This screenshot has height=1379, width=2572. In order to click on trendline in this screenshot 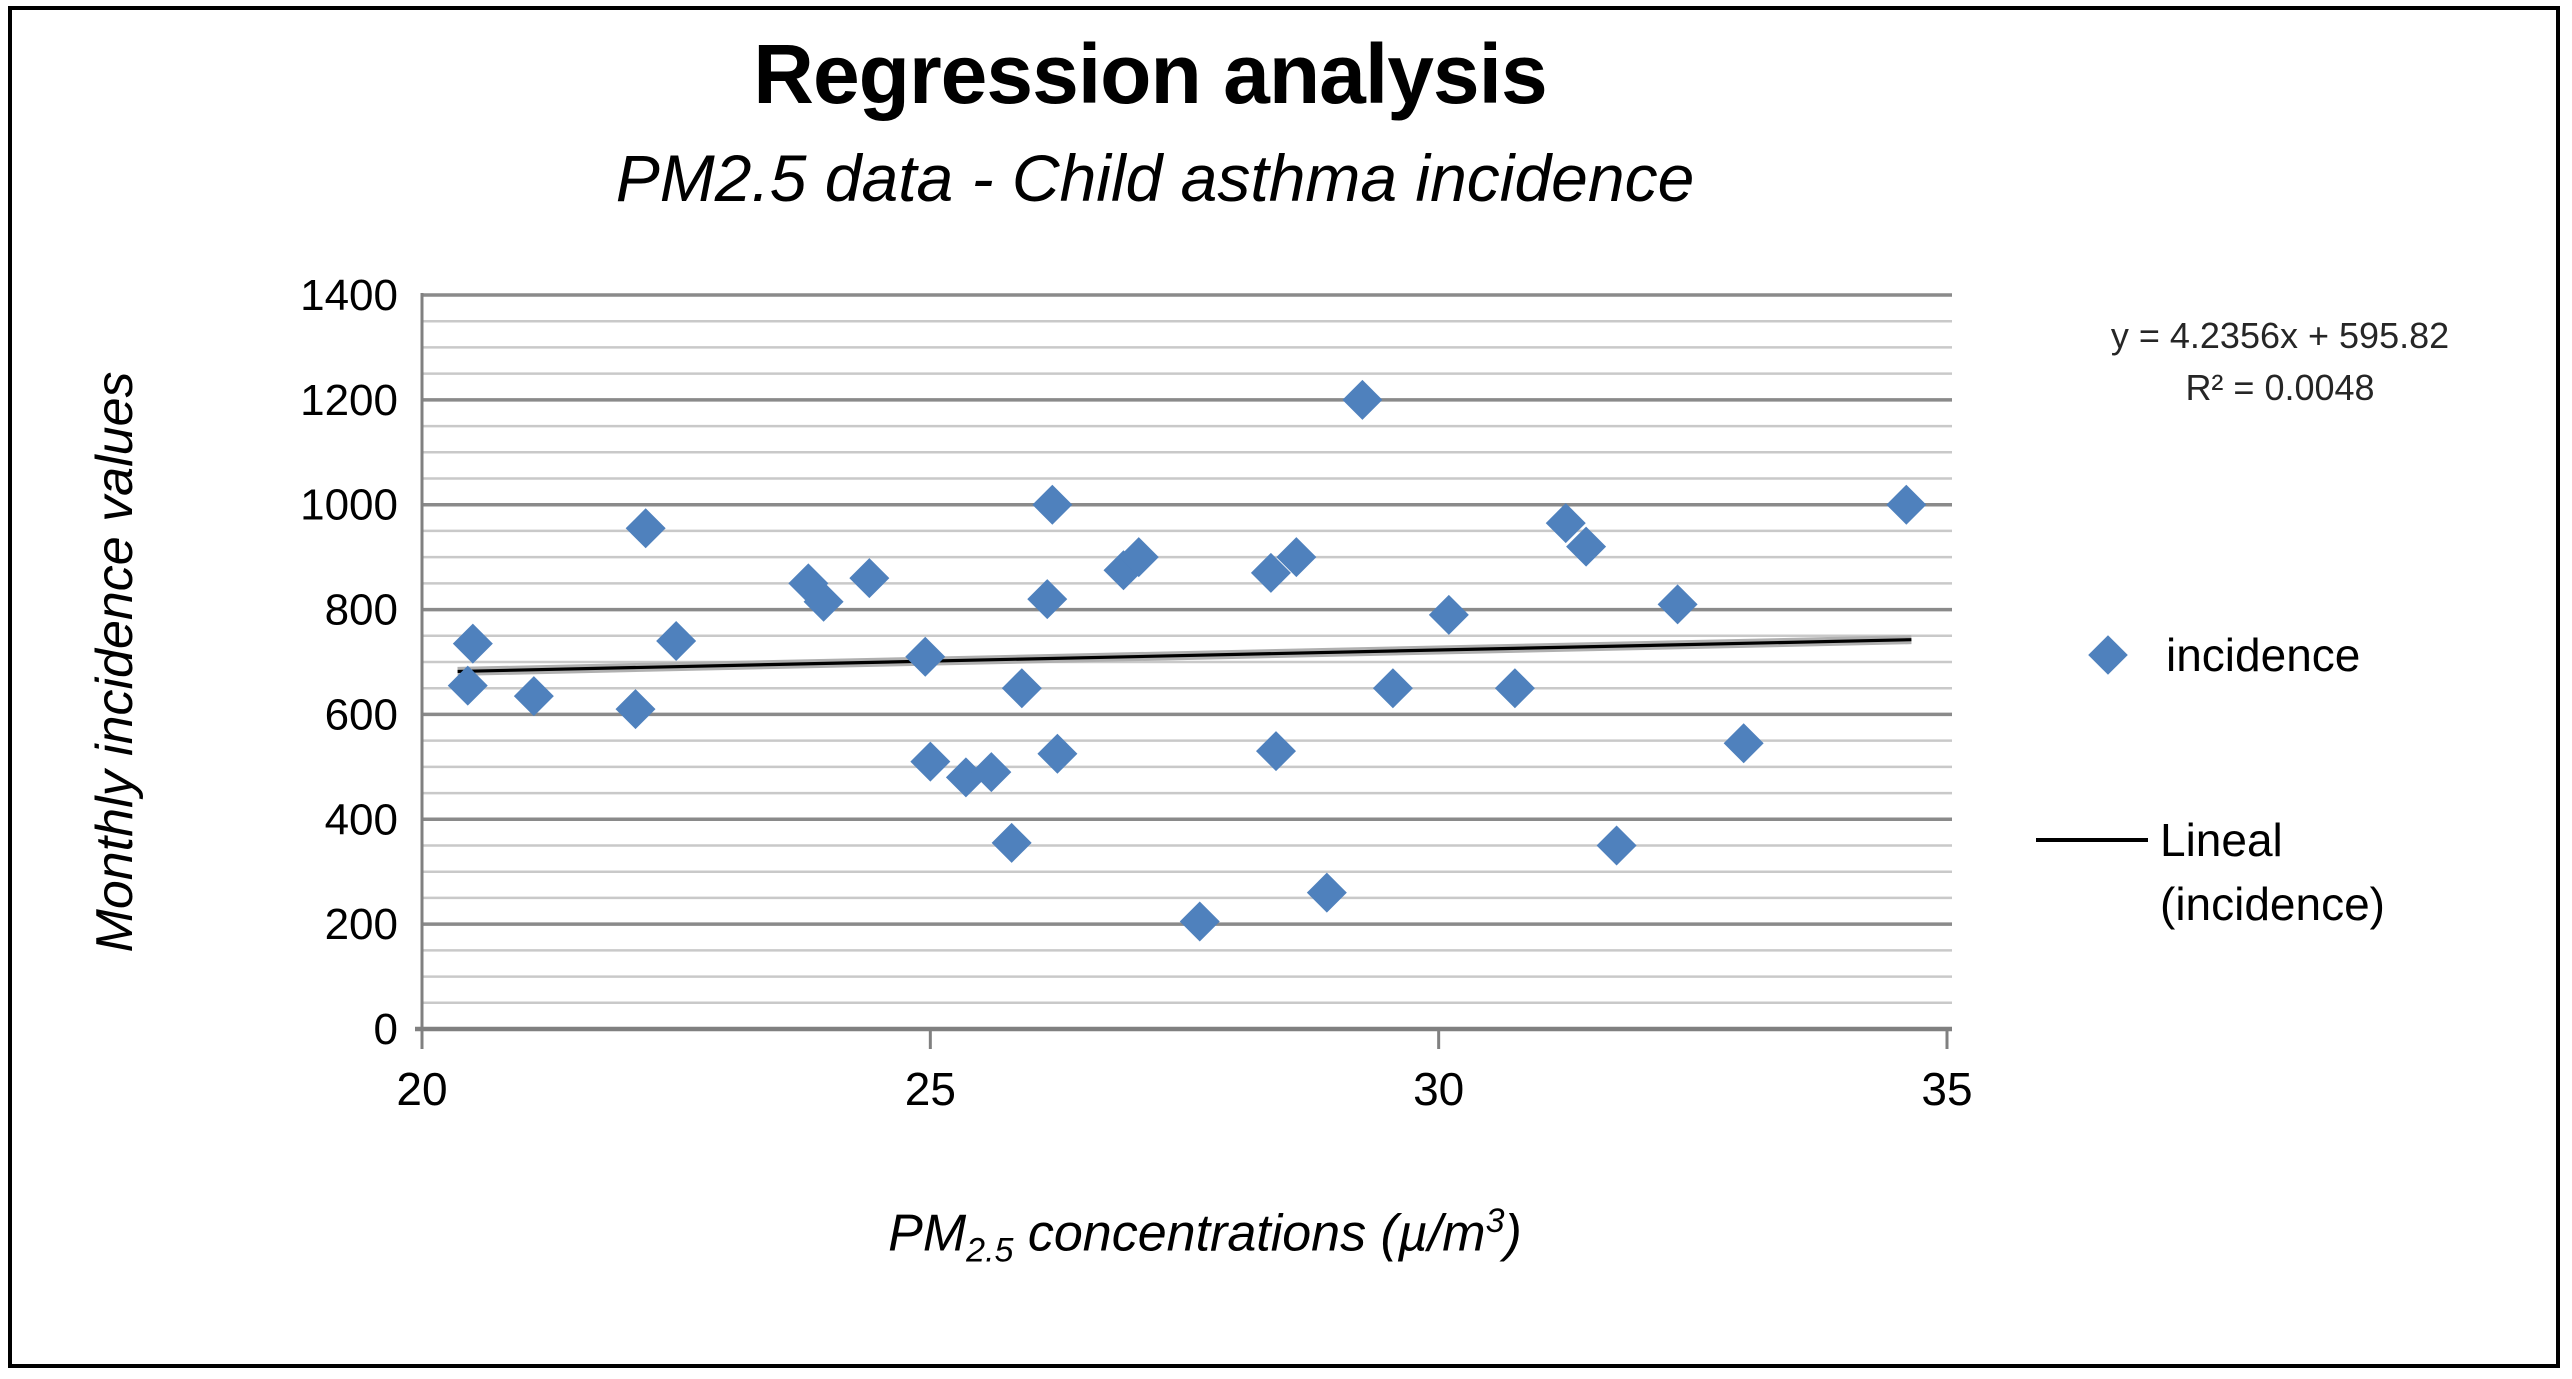, I will do `click(1184, 655)`.